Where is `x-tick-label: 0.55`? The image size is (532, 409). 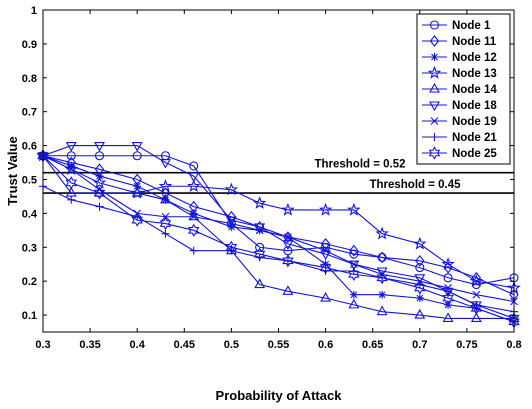
x-tick-label: 0.55 is located at coordinates (278, 345).